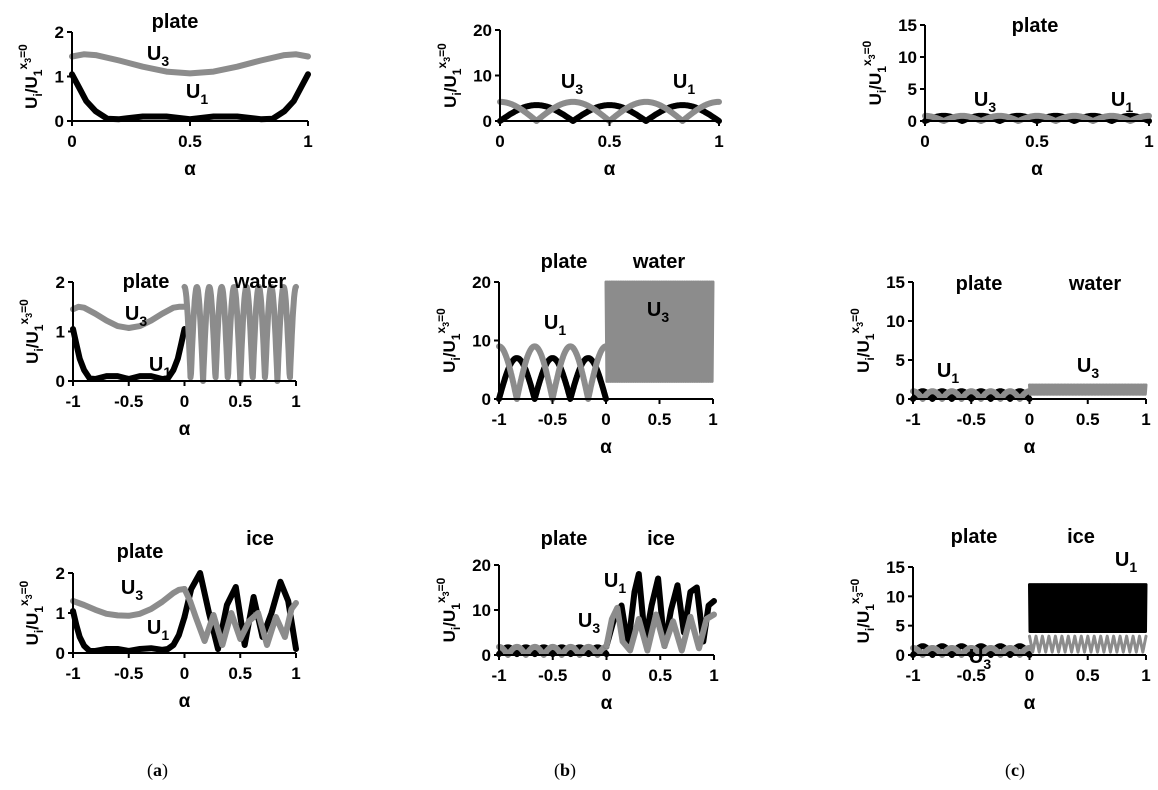 This screenshot has height=790, width=1158. What do you see at coordinates (572, 84) in the screenshot?
I see `label-b1-0: U3` at bounding box center [572, 84].